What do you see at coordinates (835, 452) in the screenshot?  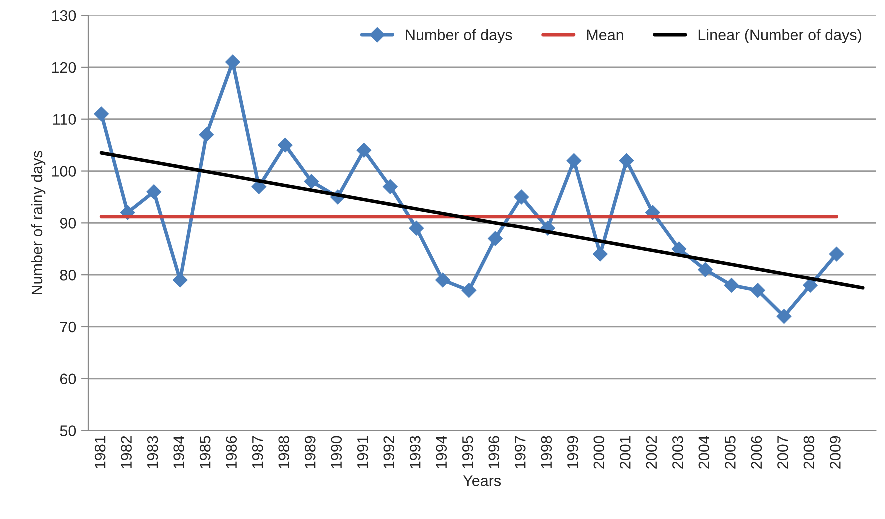 I see `x-tick-label: 2009` at bounding box center [835, 452].